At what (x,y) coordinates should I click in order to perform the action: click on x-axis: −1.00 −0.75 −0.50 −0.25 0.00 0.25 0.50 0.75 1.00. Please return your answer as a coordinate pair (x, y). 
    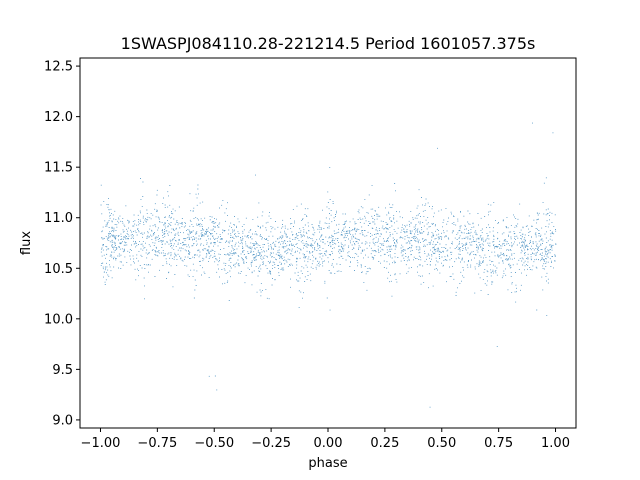
    Looking at the image, I should click on (325, 439).